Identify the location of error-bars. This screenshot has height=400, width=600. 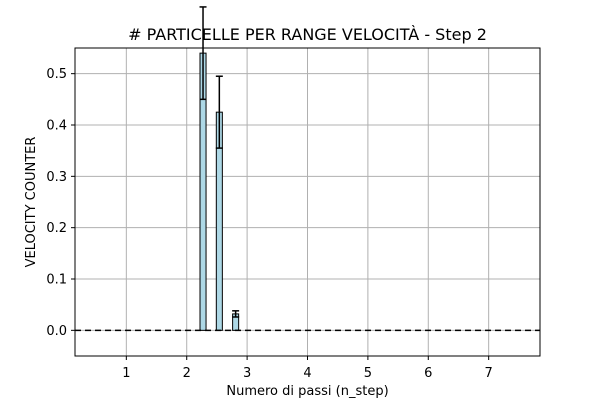
(219, 162).